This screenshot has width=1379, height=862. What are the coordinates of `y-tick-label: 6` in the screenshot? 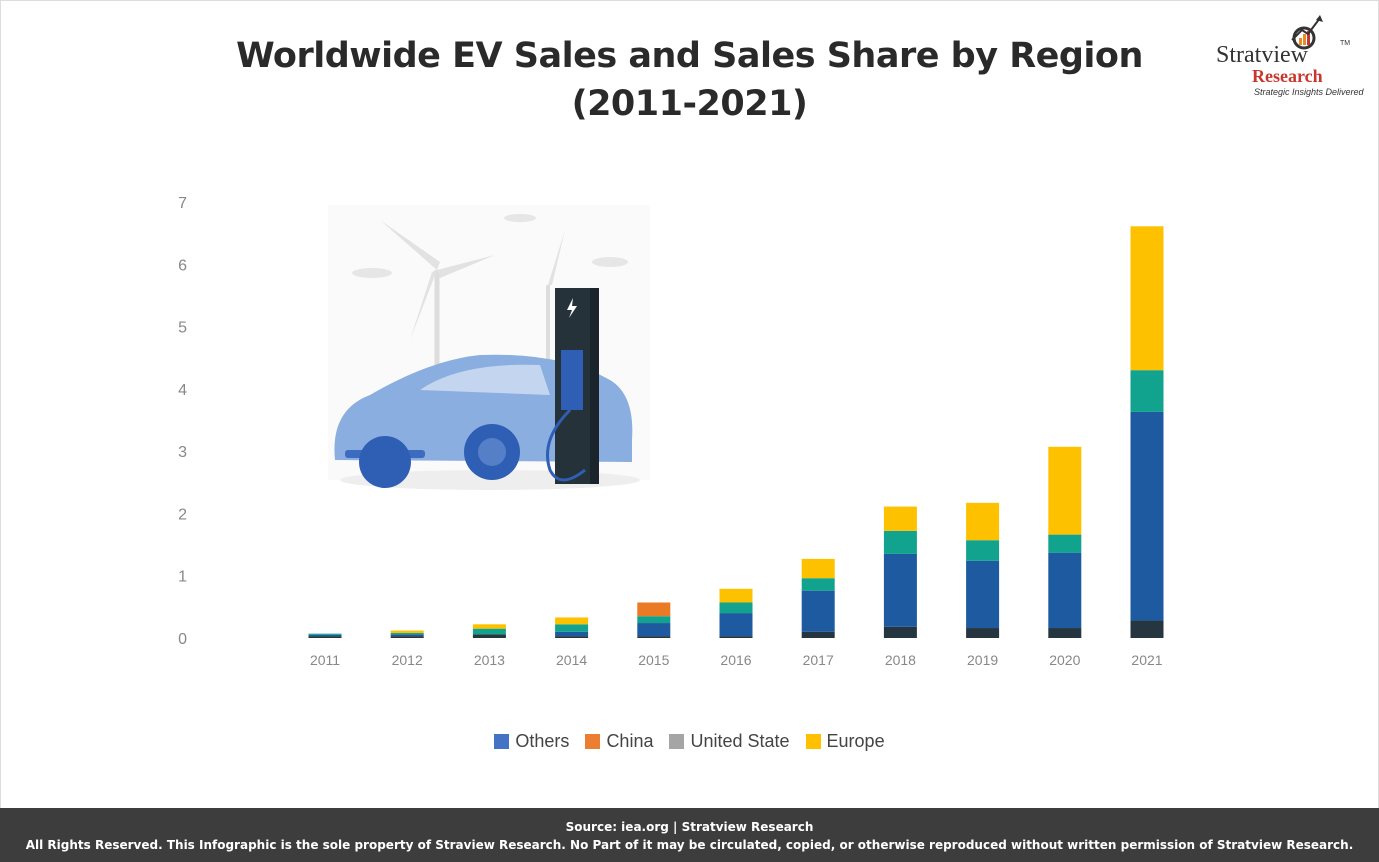 It's located at (182, 265).